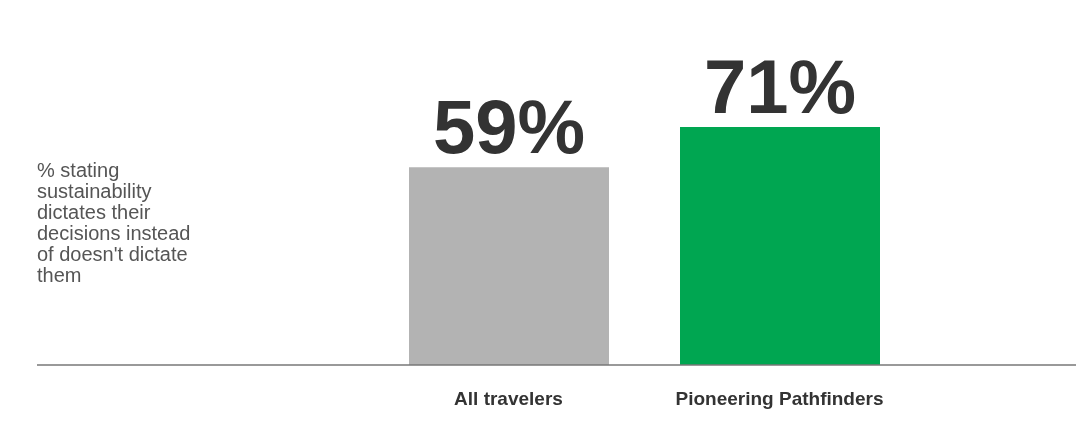 The height and width of the screenshot is (434, 1084). Describe the element at coordinates (508, 398) in the screenshot. I see `x-tick-label: All travelers` at that location.